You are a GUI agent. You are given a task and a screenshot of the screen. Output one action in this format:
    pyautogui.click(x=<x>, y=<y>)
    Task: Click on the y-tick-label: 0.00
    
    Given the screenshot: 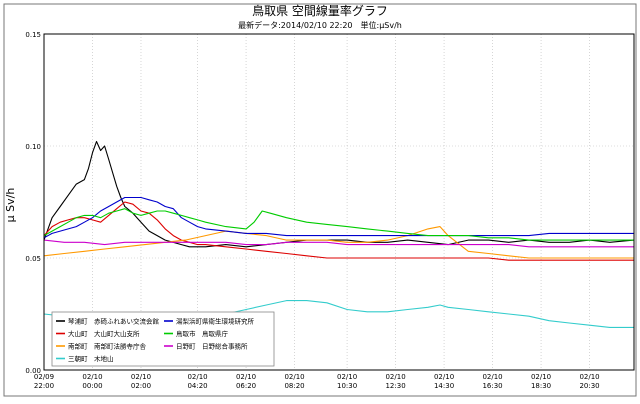 What is the action you would take?
    pyautogui.click(x=33, y=371)
    